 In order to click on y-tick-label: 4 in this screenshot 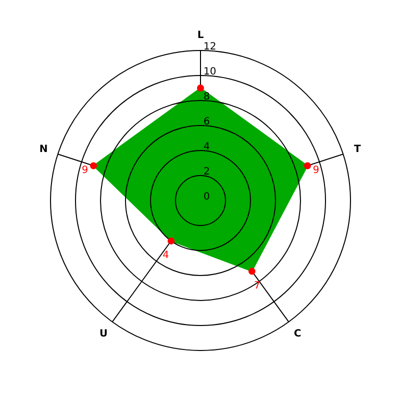, I will do `click(207, 147)`.